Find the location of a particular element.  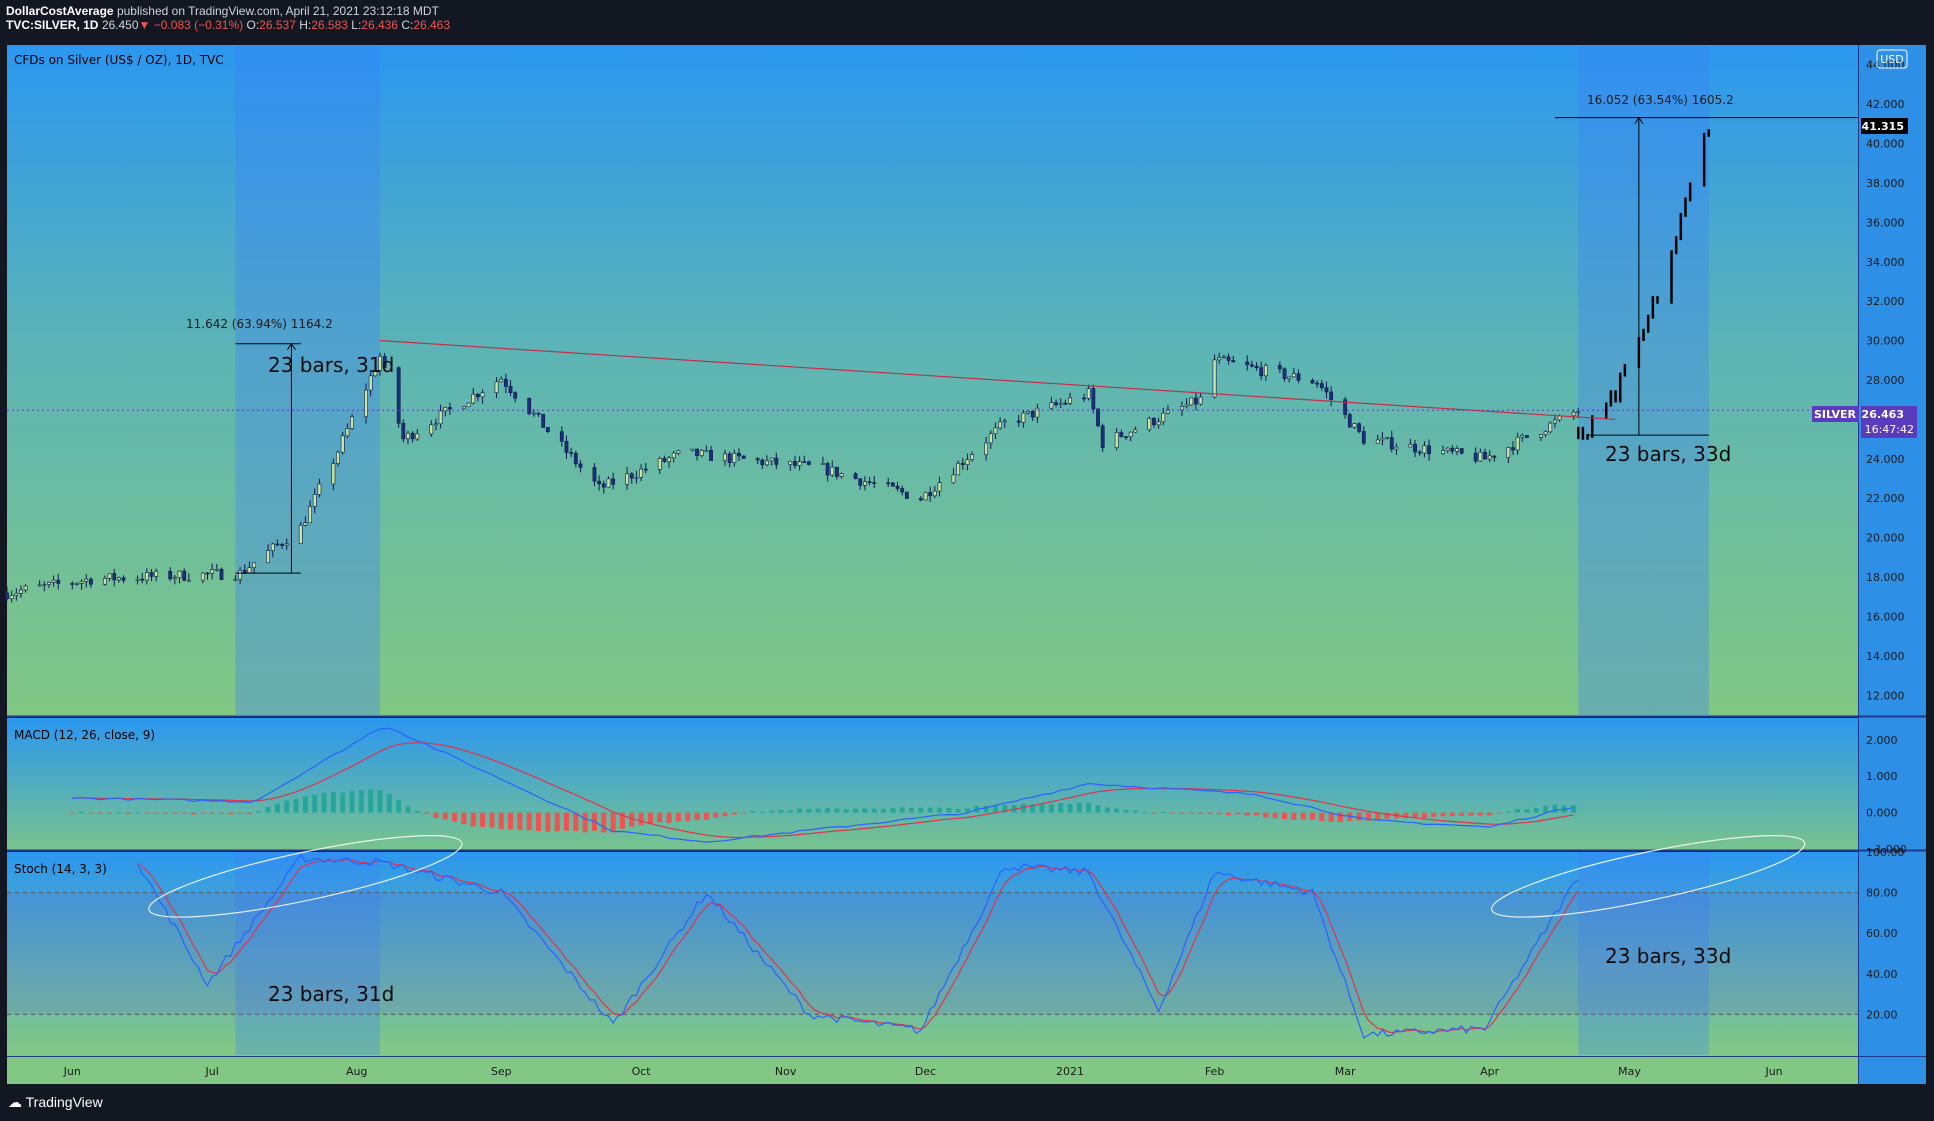

close-value: 26.463 is located at coordinates (432, 25).